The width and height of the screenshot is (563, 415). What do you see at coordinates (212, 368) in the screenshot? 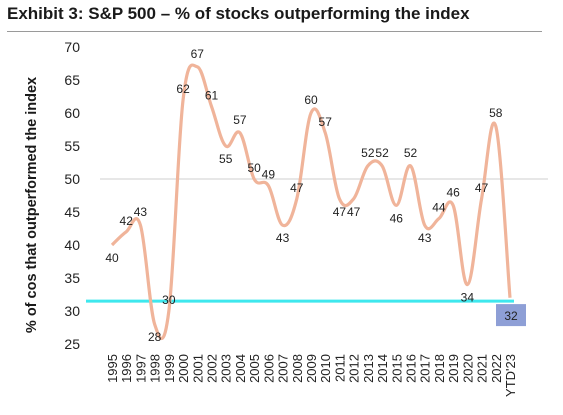
I see `x-tick-label: 2002` at bounding box center [212, 368].